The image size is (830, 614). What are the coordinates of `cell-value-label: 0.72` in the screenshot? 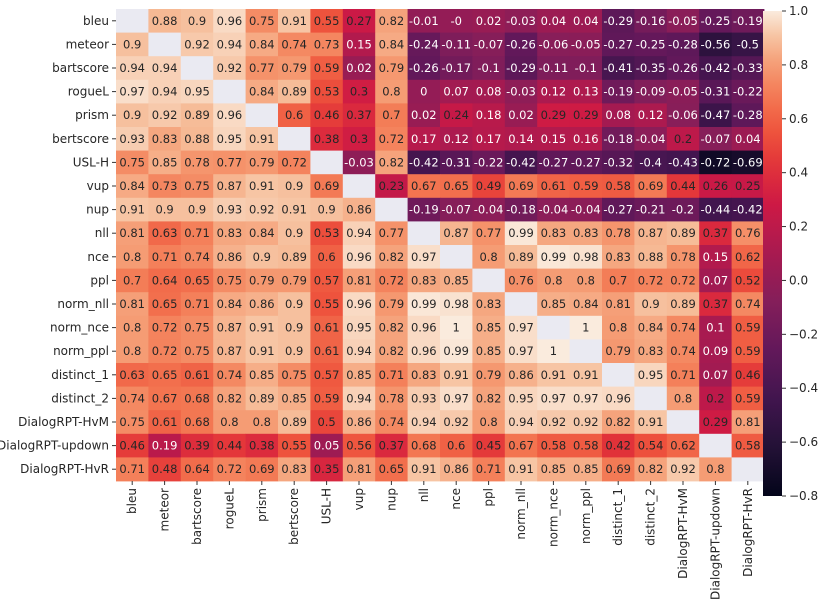 It's located at (294, 162).